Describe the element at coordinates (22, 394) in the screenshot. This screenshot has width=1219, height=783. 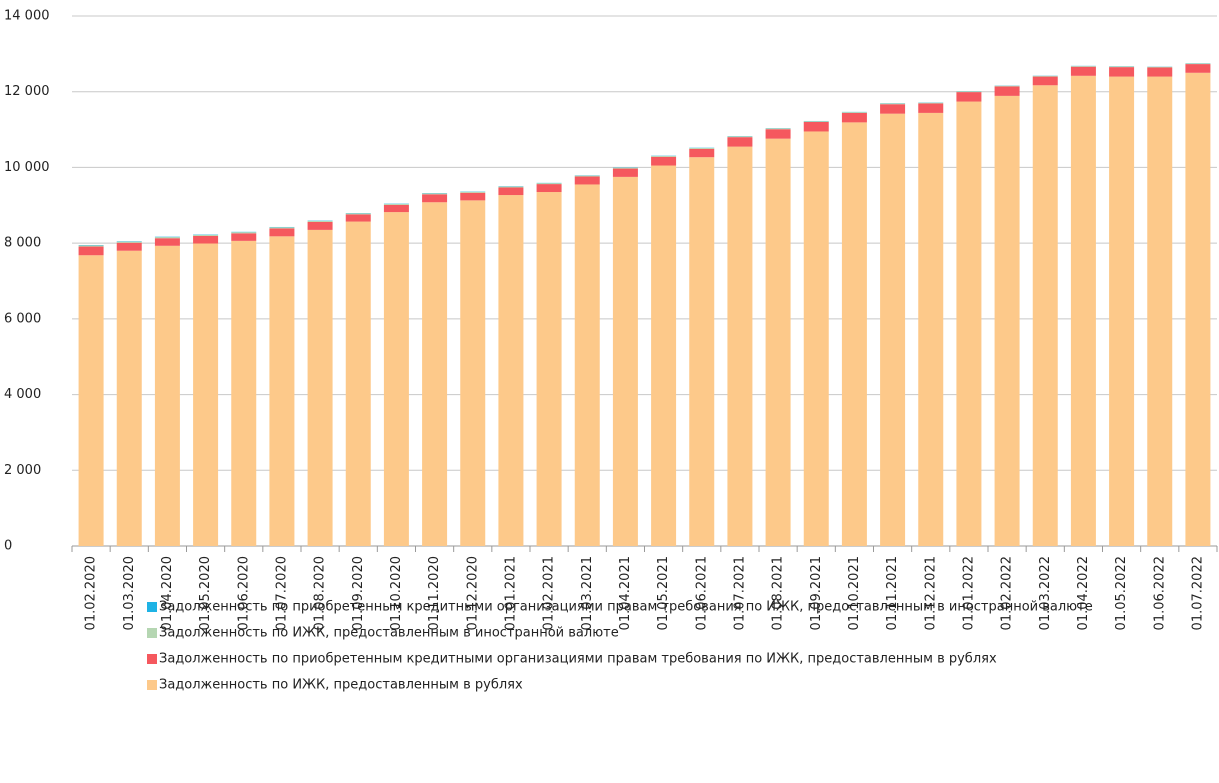
I see `y-tick-label: 4 000` at that location.